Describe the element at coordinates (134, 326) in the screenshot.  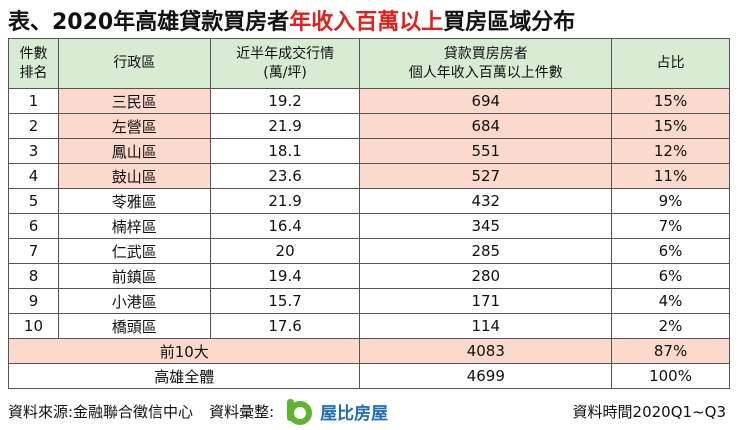
I see `cell: 橋頭區` at that location.